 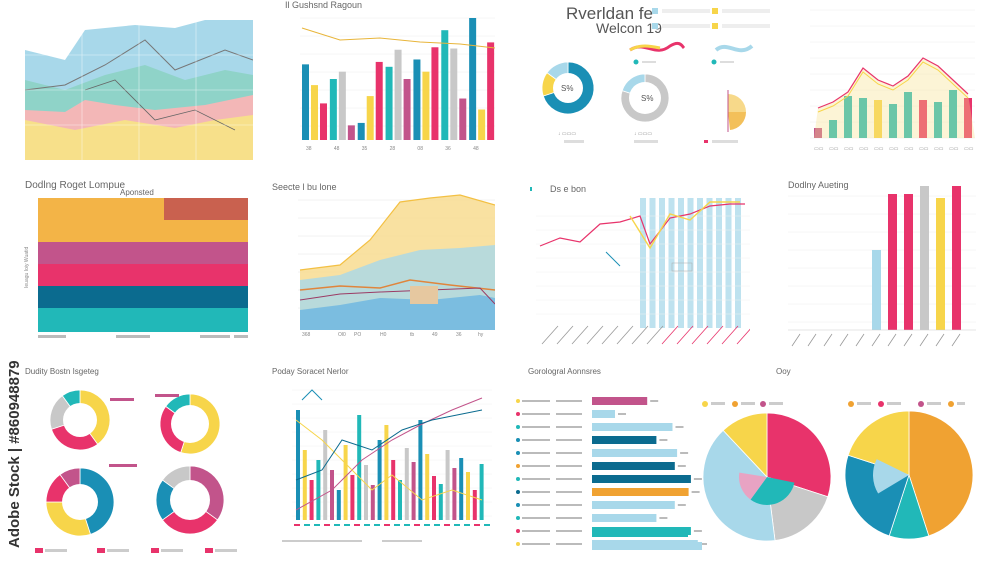 What do you see at coordinates (383, 335) in the screenshot?
I see `svg-text: H0` at bounding box center [383, 335].